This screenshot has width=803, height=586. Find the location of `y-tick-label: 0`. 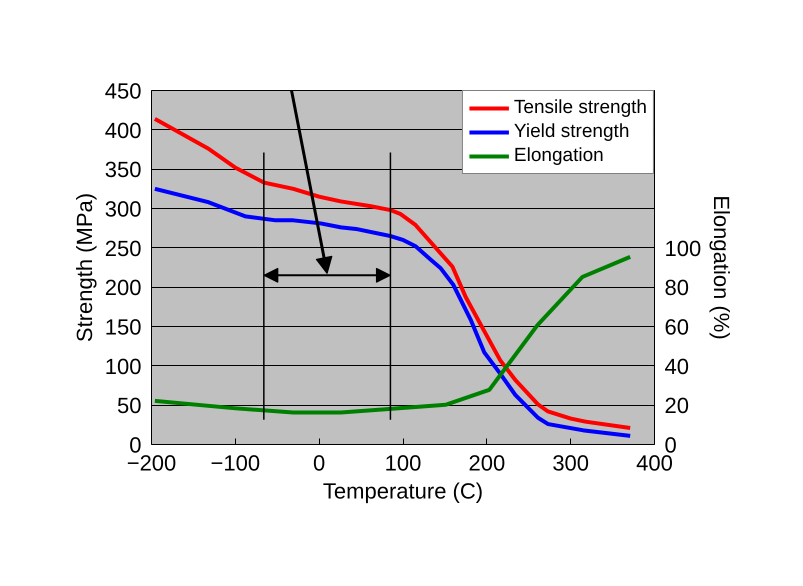

y-tick-label: 0 is located at coordinates (135, 445).